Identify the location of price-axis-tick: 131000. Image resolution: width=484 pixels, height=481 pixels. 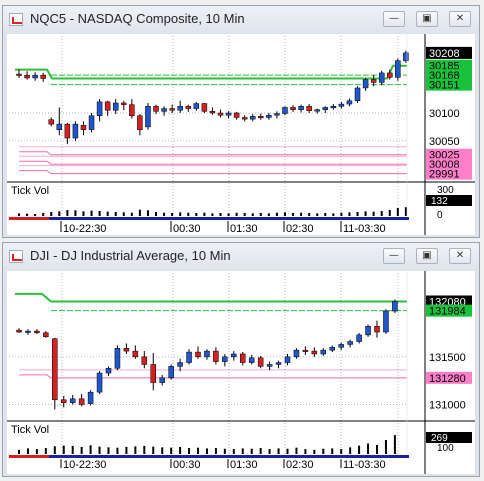
(447, 406).